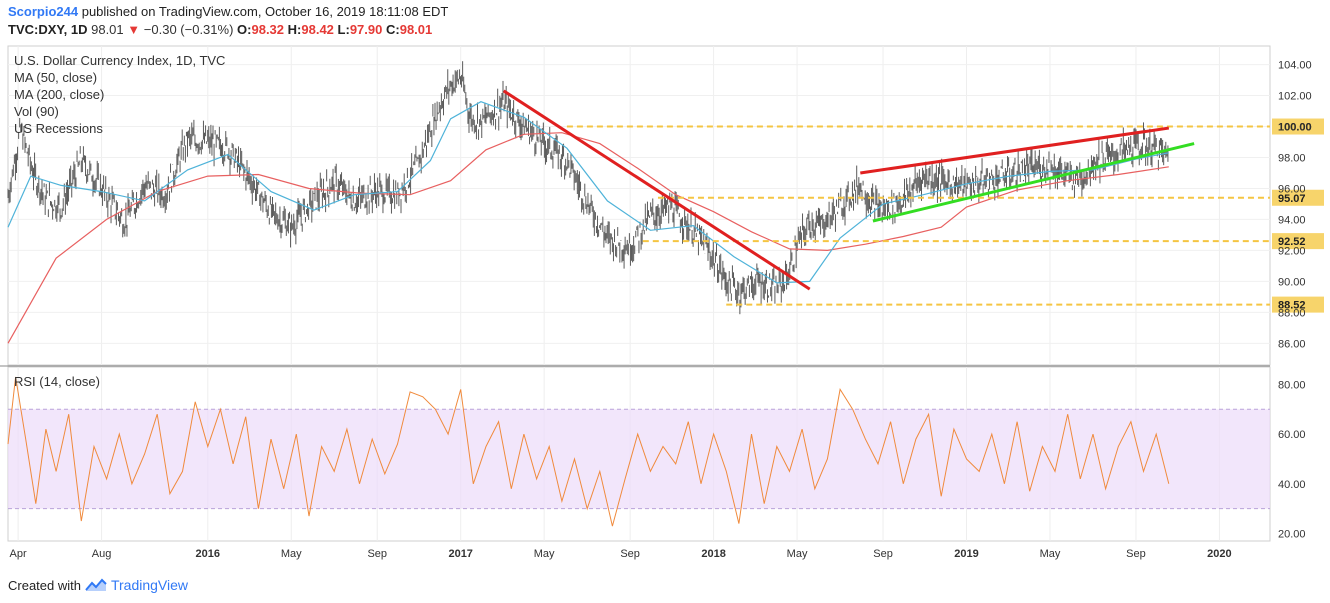  Describe the element at coordinates (58, 128) in the screenshot. I see `recessions-legend: US Recessions` at that location.